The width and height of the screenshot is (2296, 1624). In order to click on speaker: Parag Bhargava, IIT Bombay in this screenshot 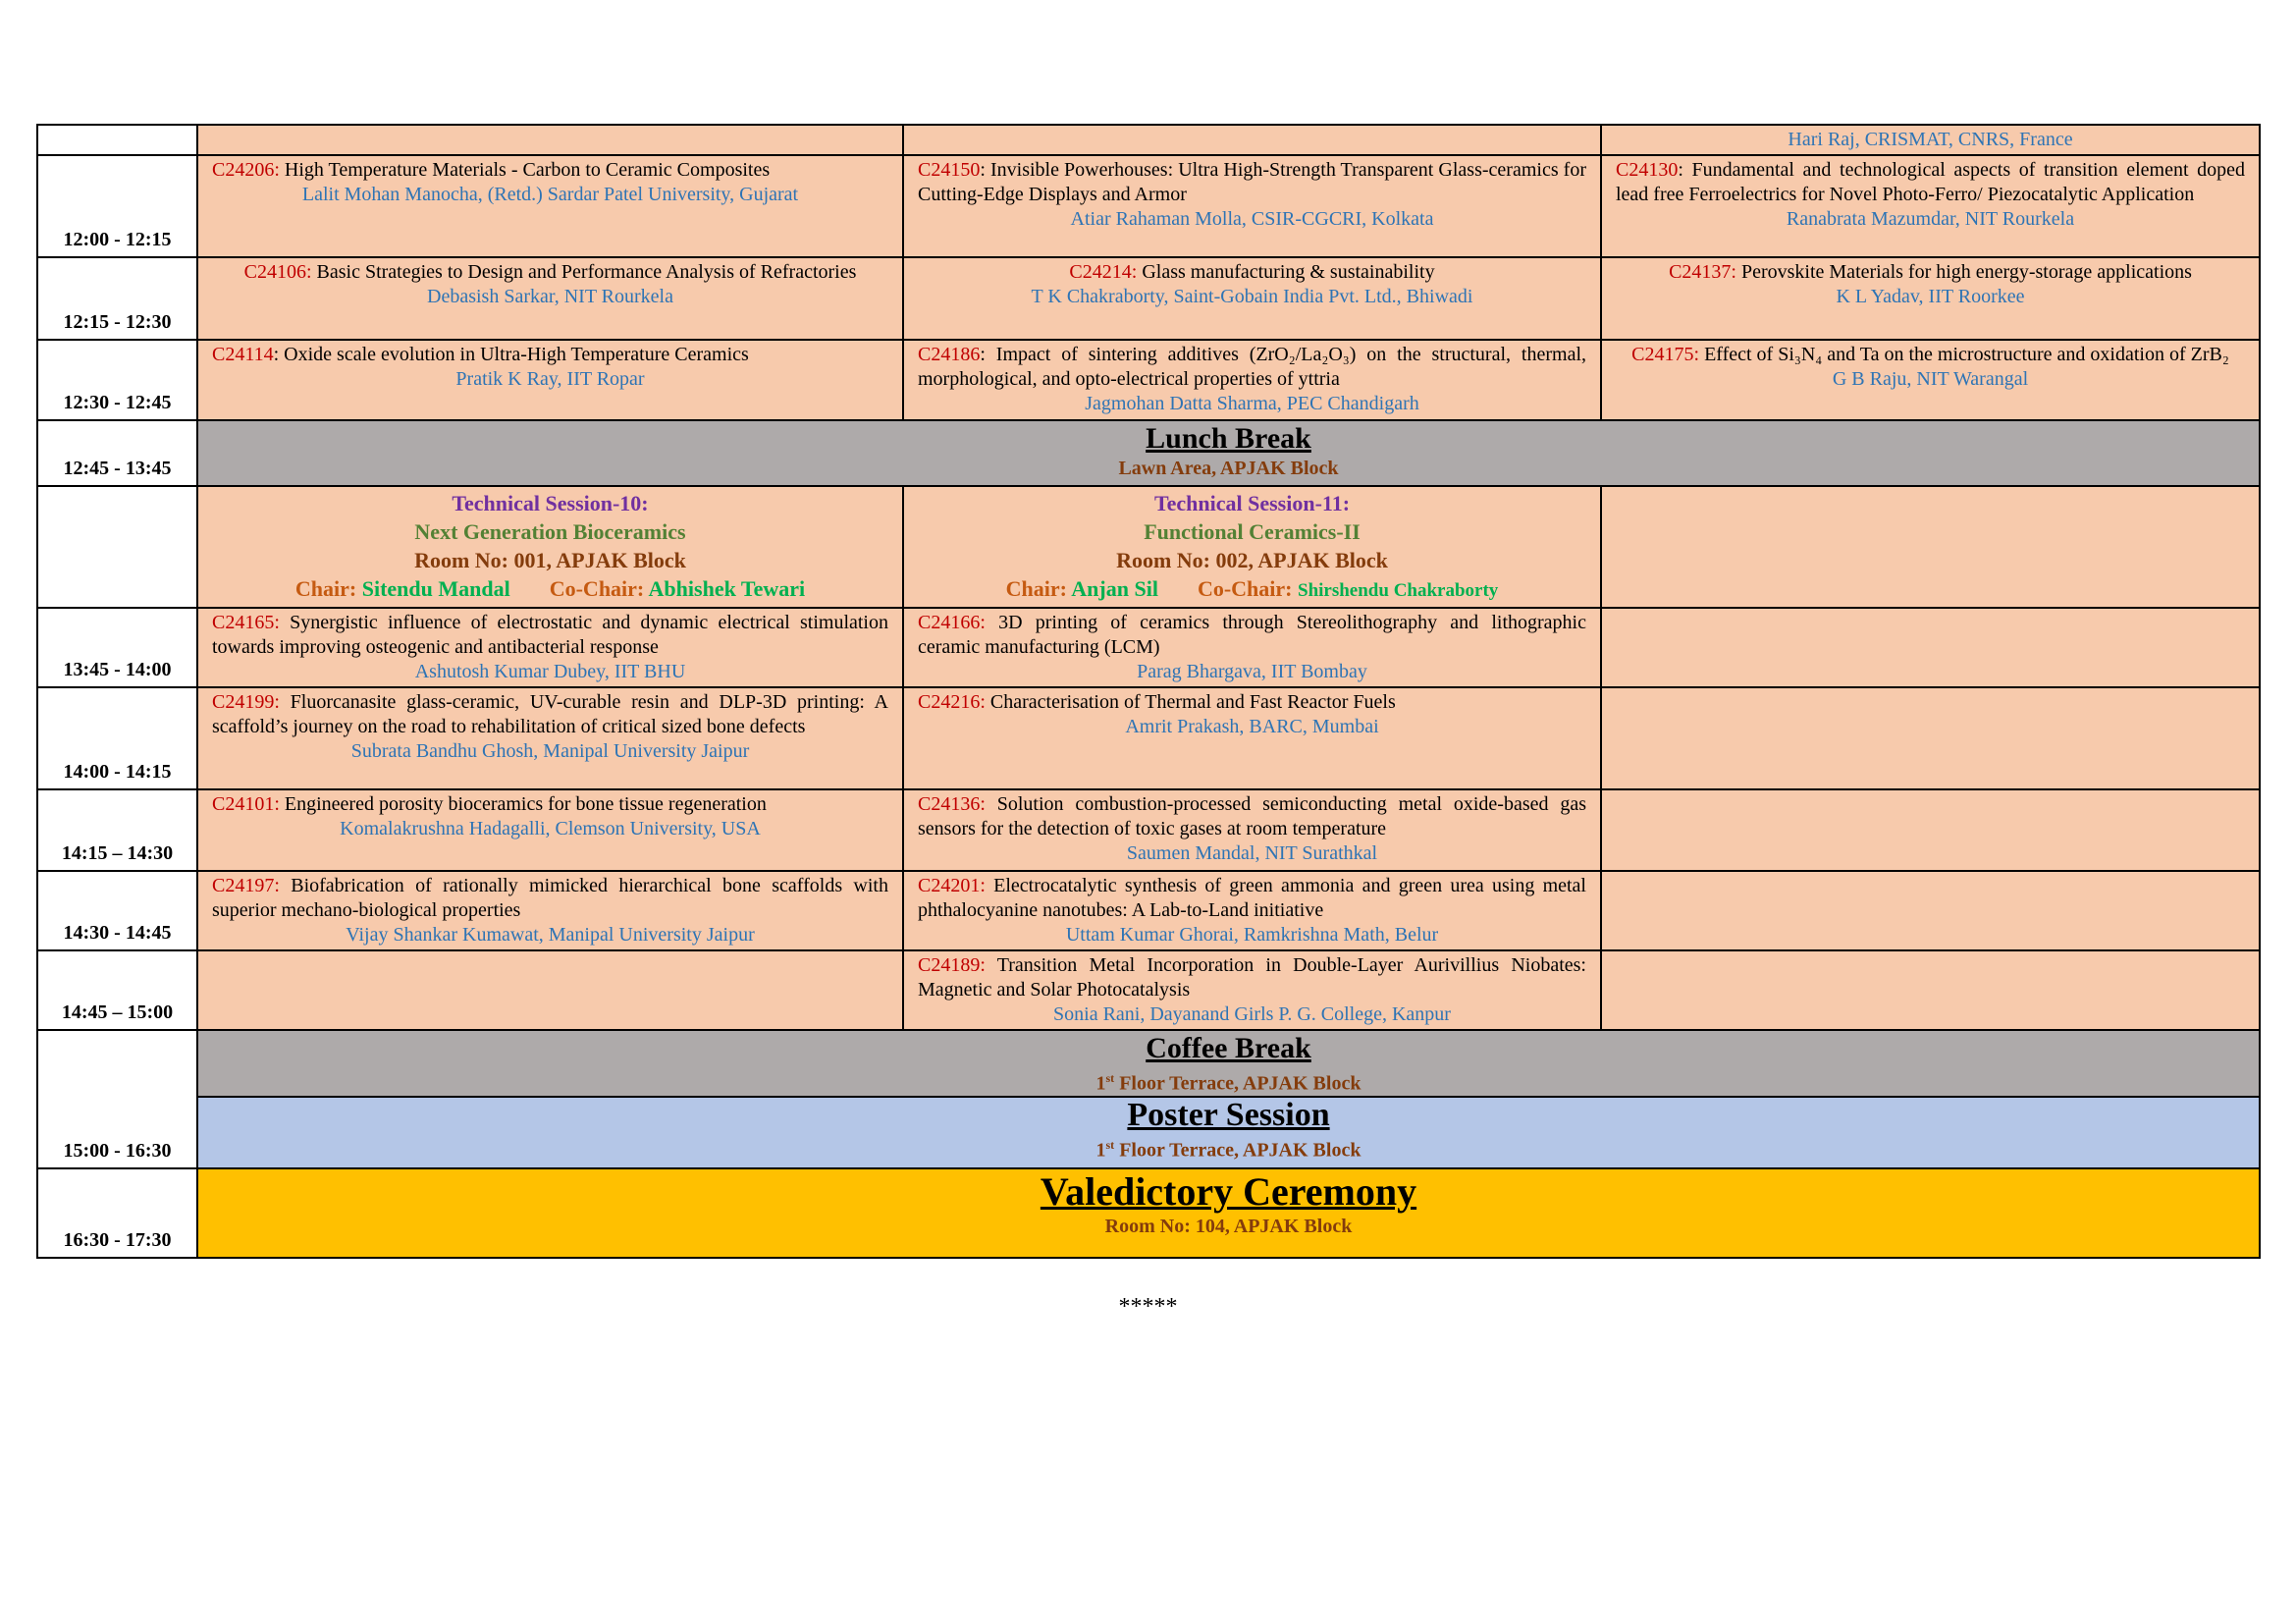, I will do `click(1252, 671)`.